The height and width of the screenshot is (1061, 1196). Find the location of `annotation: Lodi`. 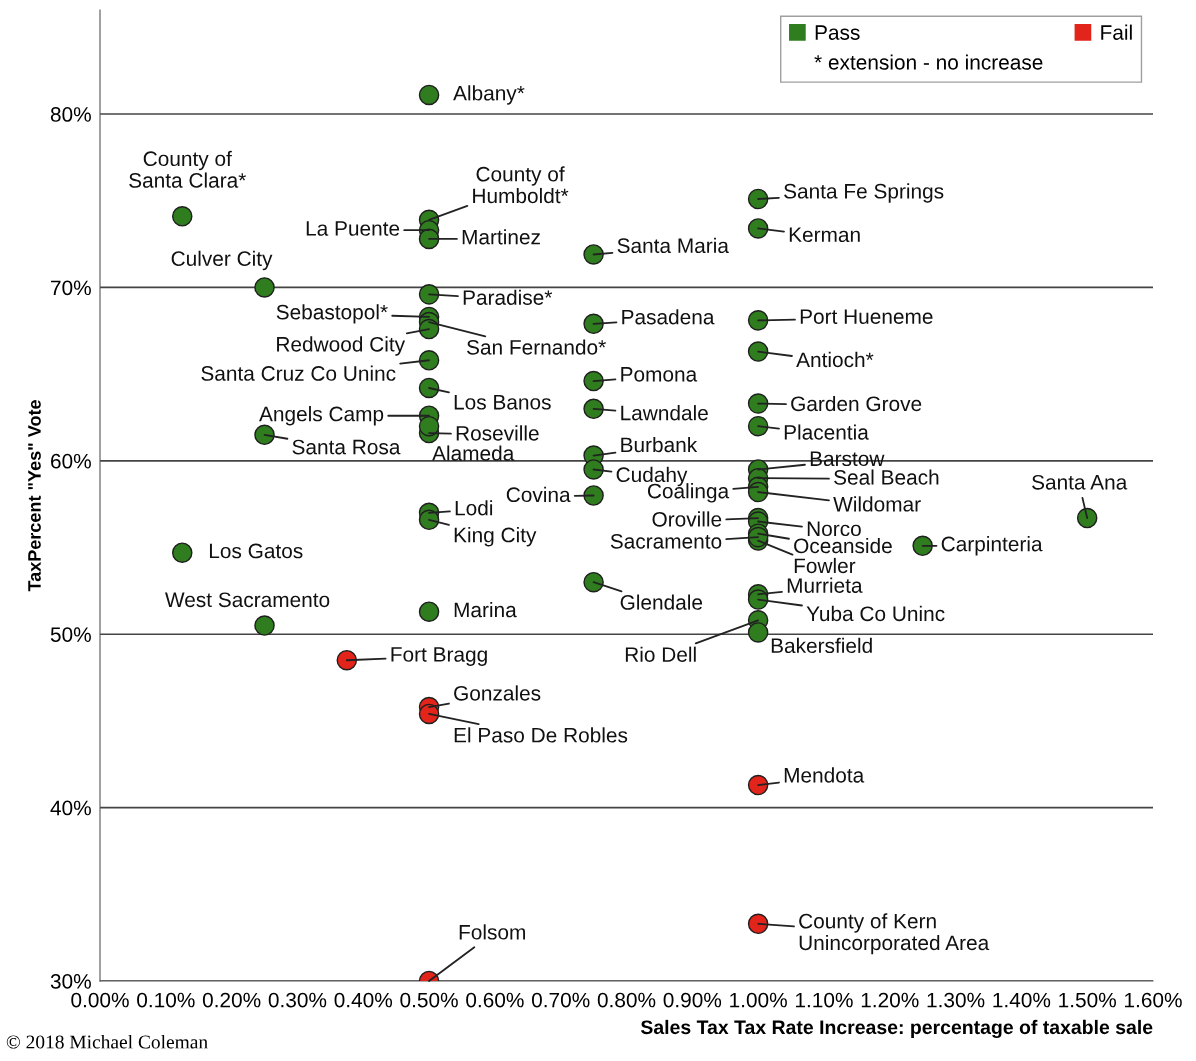

annotation: Lodi is located at coordinates (474, 508).